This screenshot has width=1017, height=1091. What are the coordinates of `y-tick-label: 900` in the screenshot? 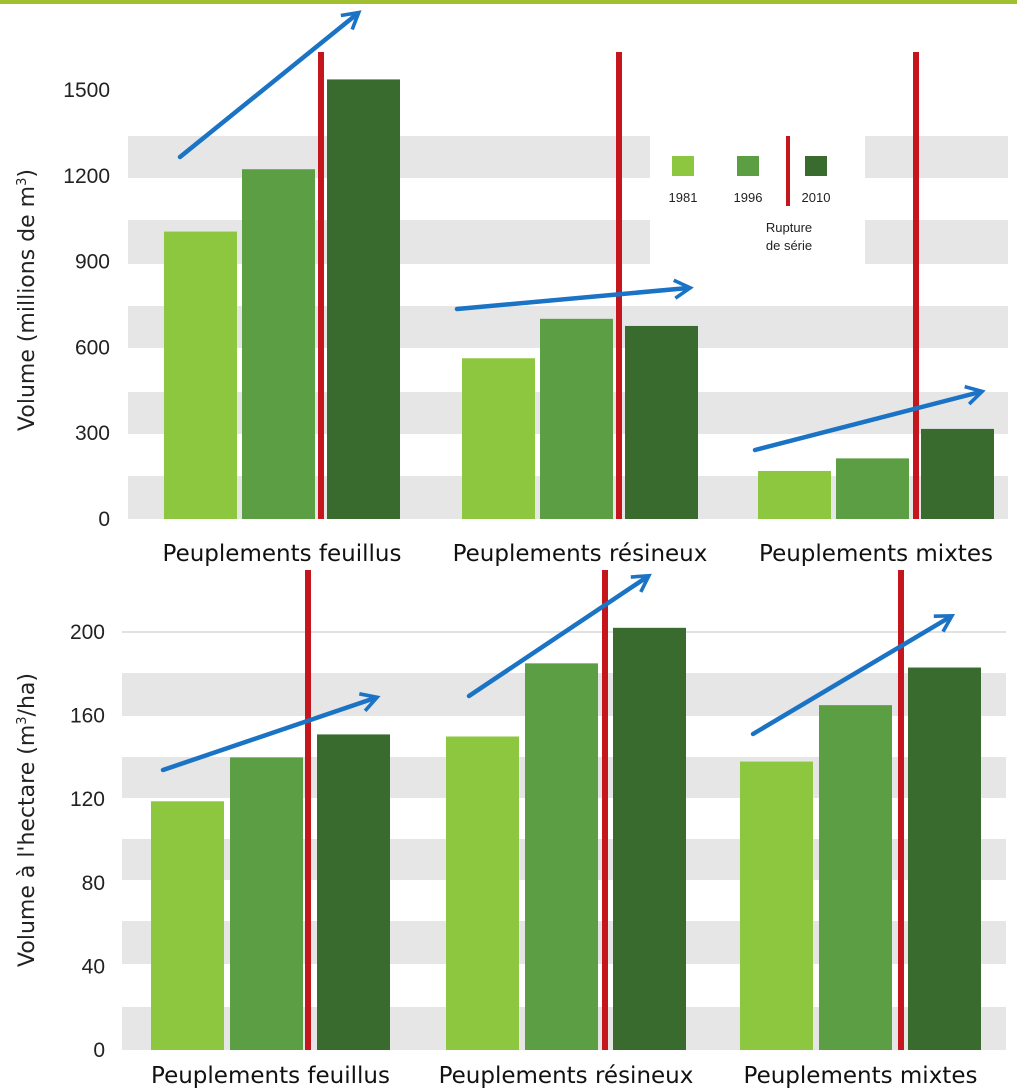 It's located at (92, 262).